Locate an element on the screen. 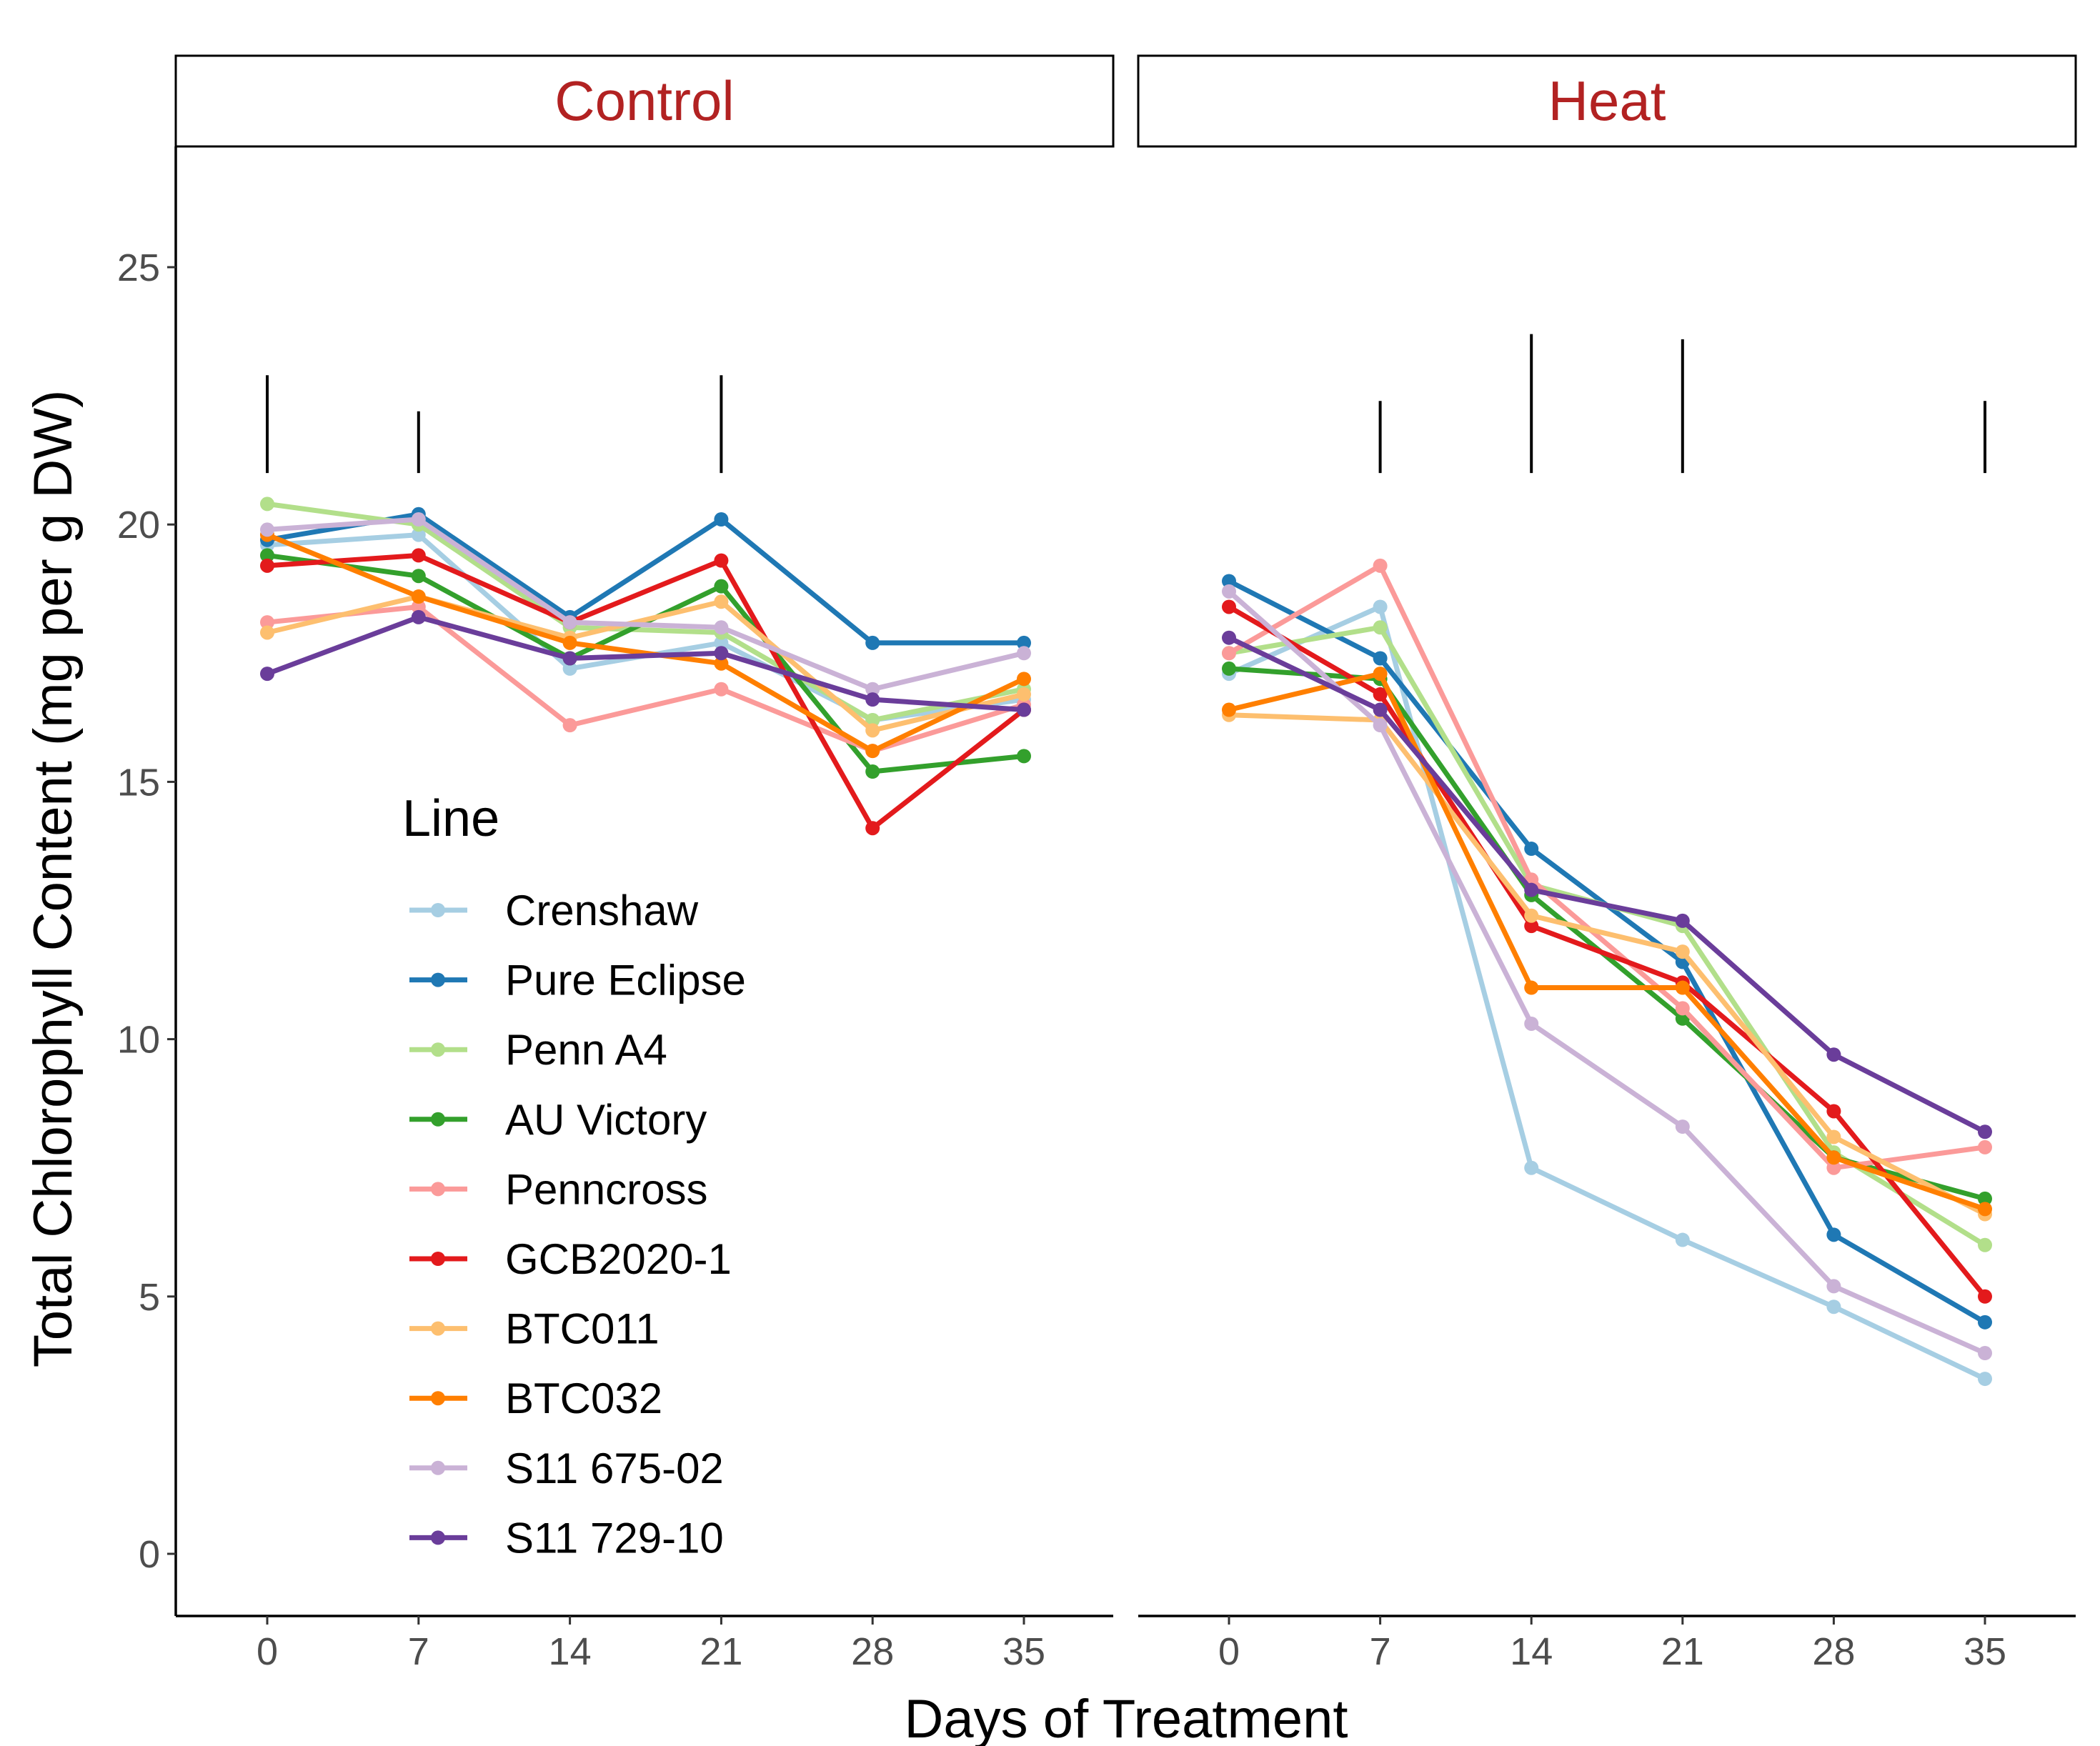 This screenshot has width=2100, height=1746. series-au-victory is located at coordinates (645, 663).